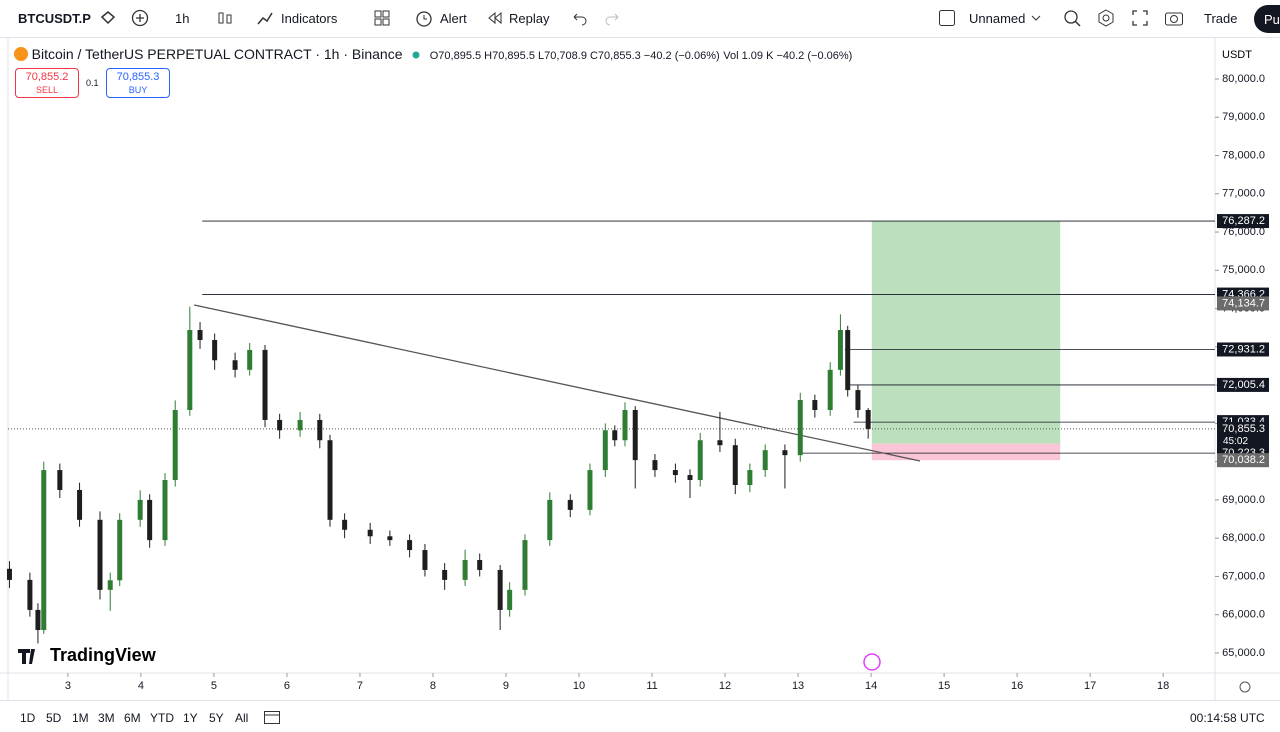  Describe the element at coordinates (1267, 19) in the screenshot. I see `publish-button: Pub` at that location.